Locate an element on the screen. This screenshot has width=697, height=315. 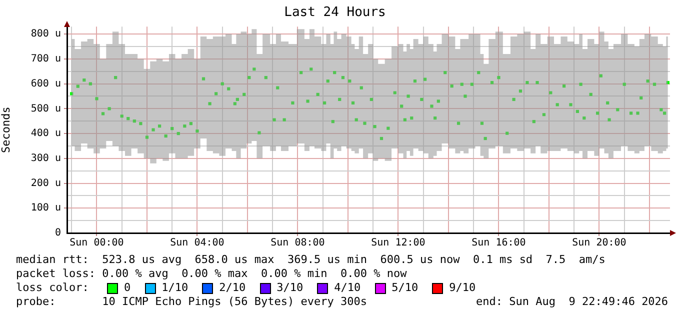
text: median rtt: 523.8 us avg 658.0 us max 369.5 us min 600.5 us now 0.1 ms sd 7.5 am/s is located at coordinates (311, 260).